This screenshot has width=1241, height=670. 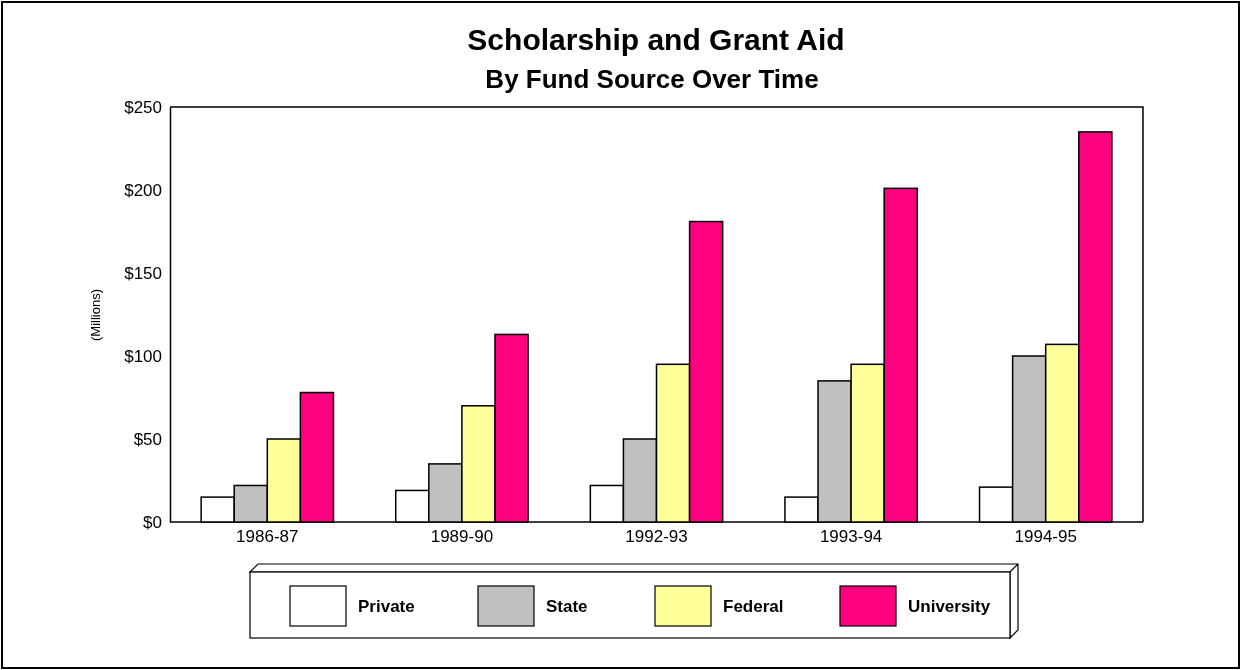 I want to click on x-tick-label: 1989-90, so click(x=462, y=537).